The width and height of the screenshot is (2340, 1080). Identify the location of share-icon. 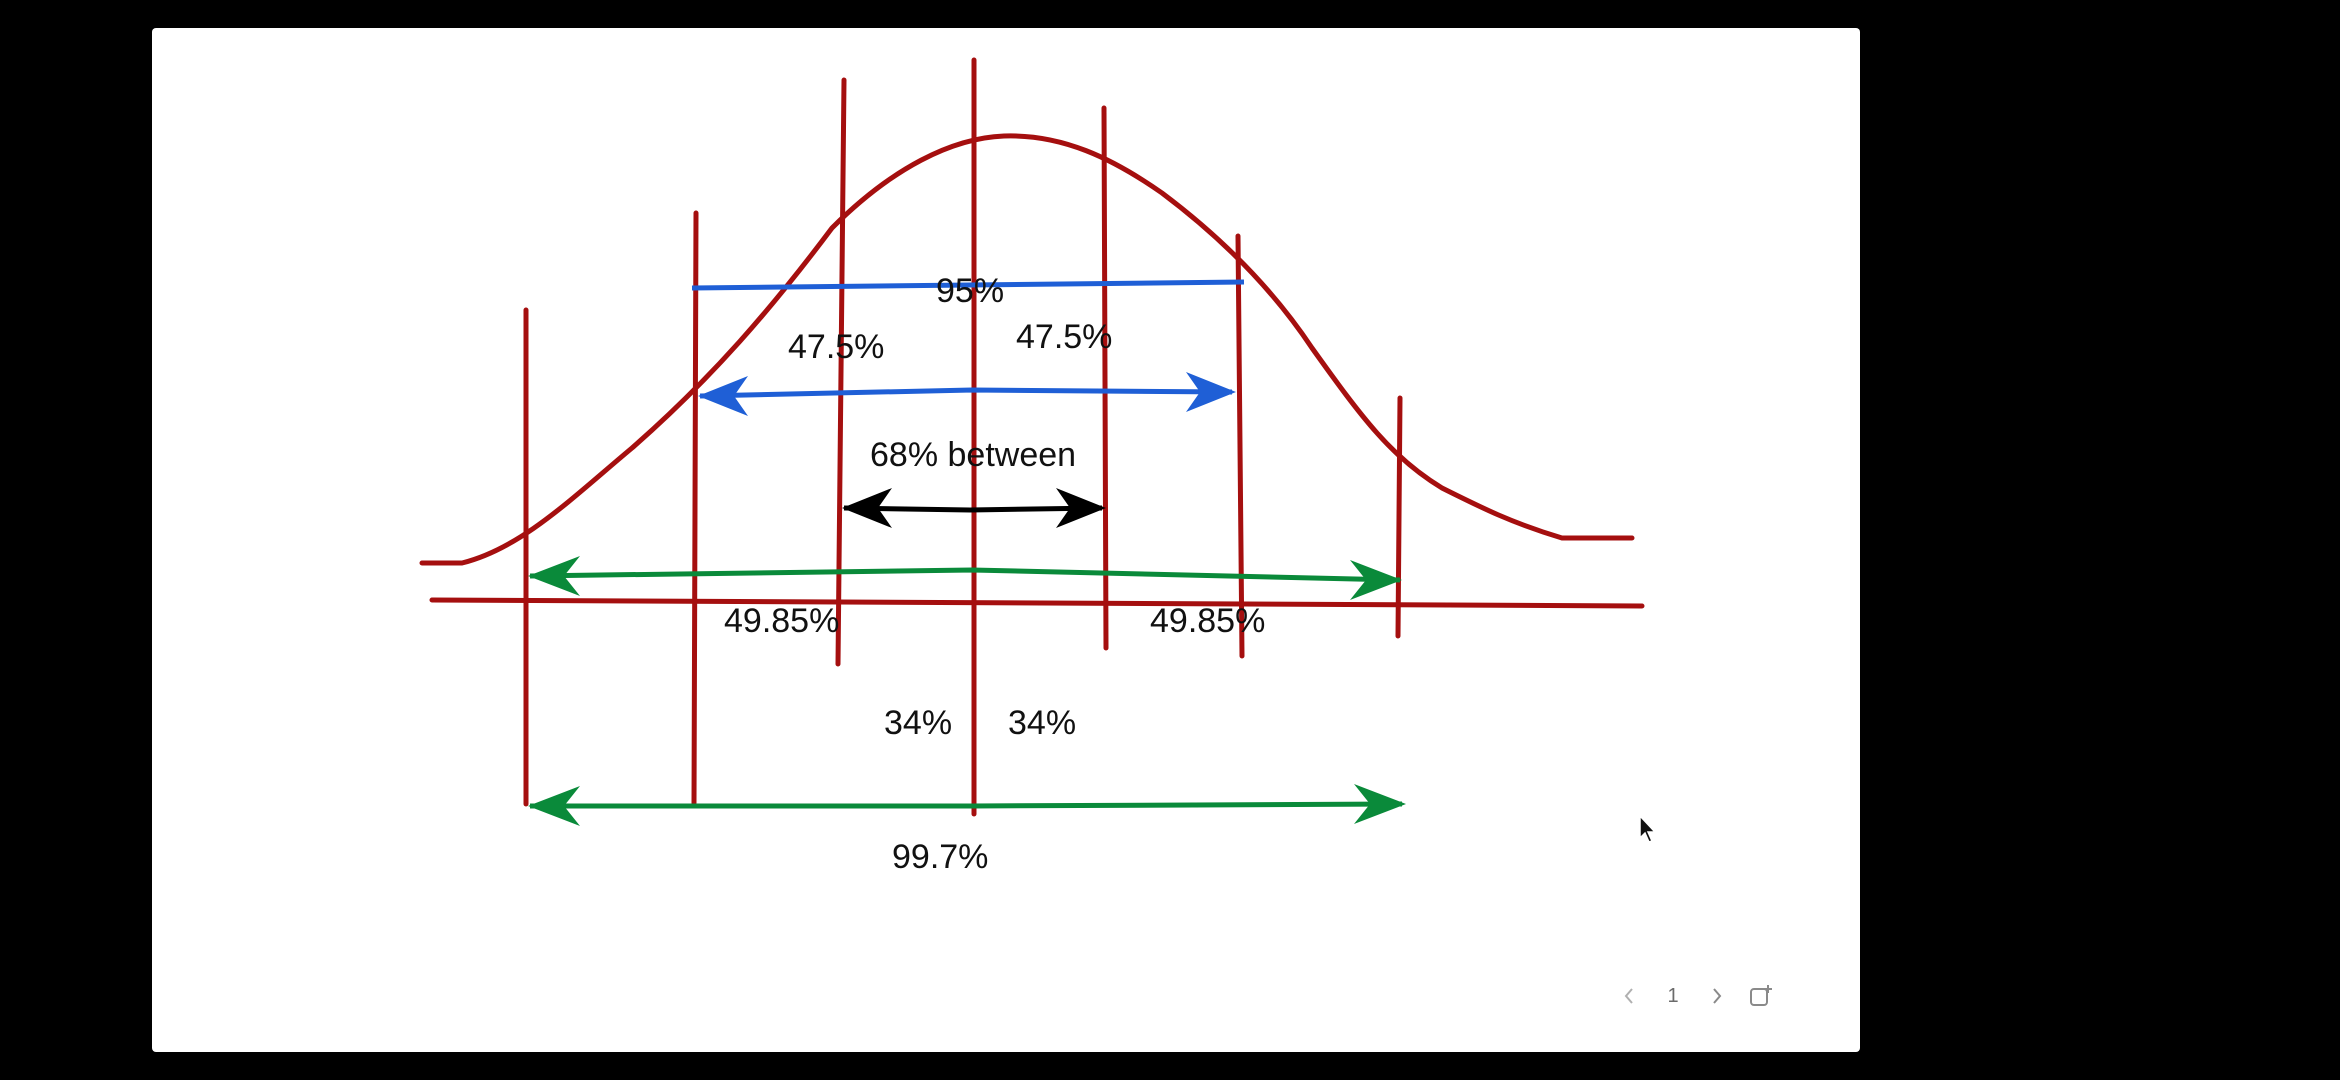
(1761, 995).